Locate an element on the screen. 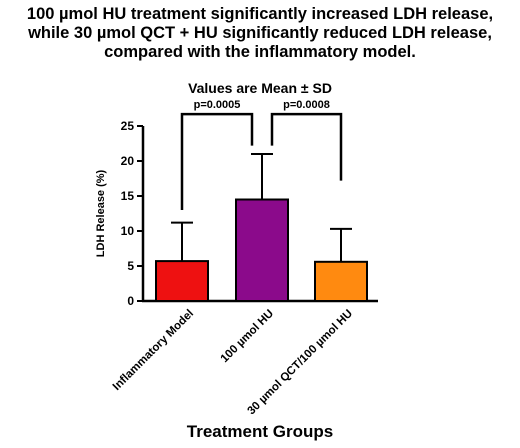 Image resolution: width=520 pixels, height=448 pixels. y-tick-label: 15 is located at coordinates (128, 196).